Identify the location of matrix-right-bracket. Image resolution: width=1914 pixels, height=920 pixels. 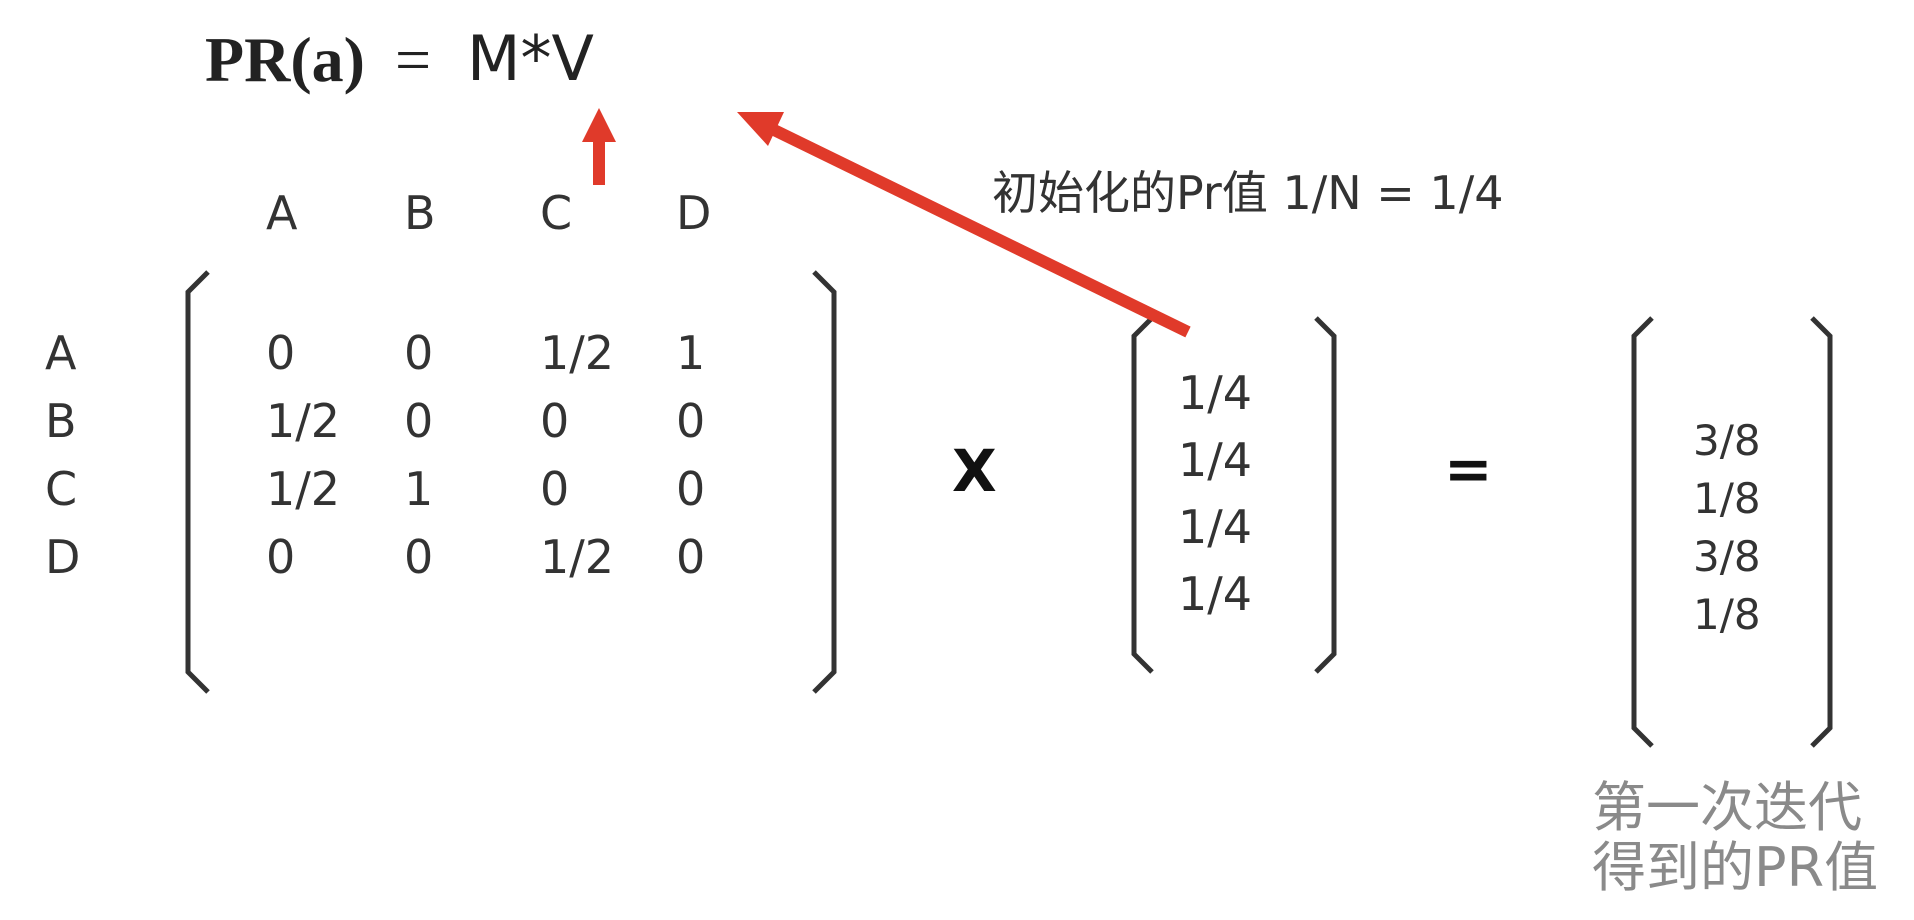
(824, 482).